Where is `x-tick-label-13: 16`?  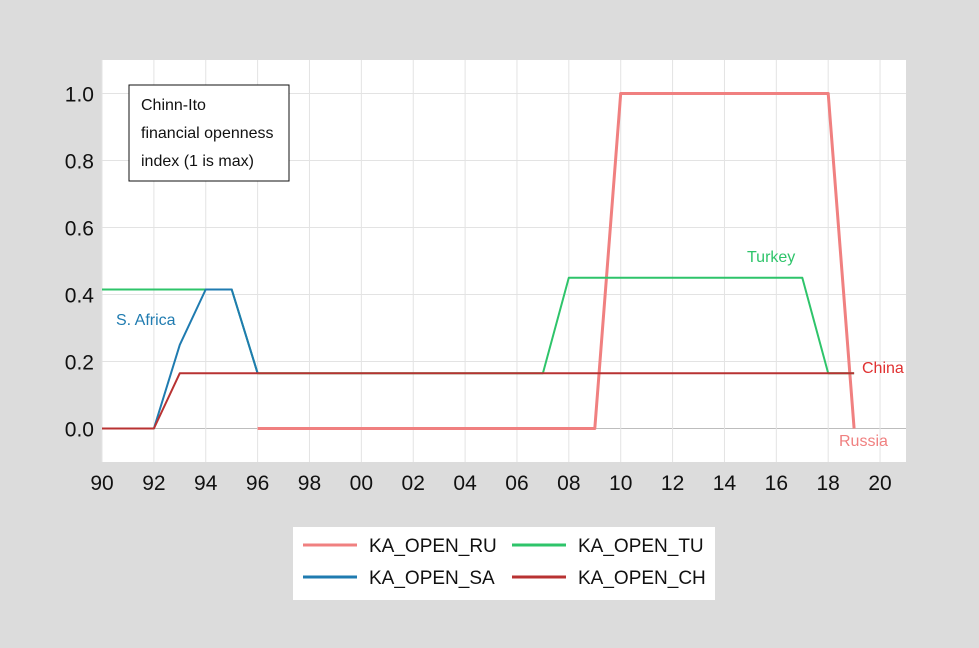
x-tick-label-13: 16 is located at coordinates (776, 483).